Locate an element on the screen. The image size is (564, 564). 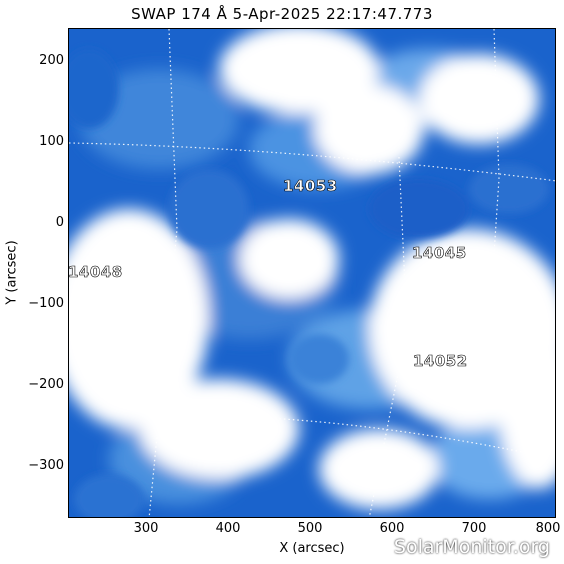
y-tick-label: 200 is located at coordinates (51, 60).